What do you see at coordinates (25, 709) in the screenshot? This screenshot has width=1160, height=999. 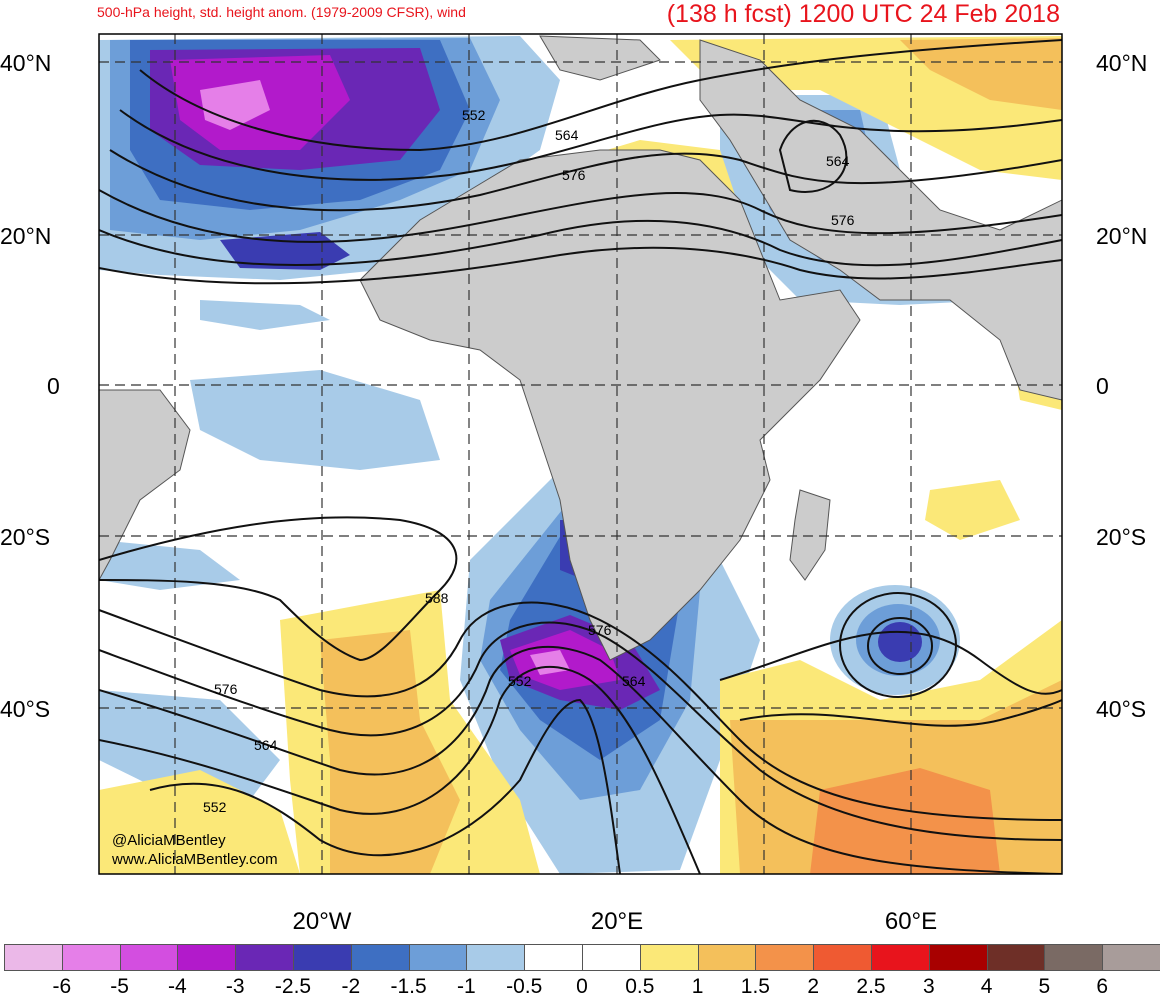 I see `lat-label-40s-left: 40°S` at bounding box center [25, 709].